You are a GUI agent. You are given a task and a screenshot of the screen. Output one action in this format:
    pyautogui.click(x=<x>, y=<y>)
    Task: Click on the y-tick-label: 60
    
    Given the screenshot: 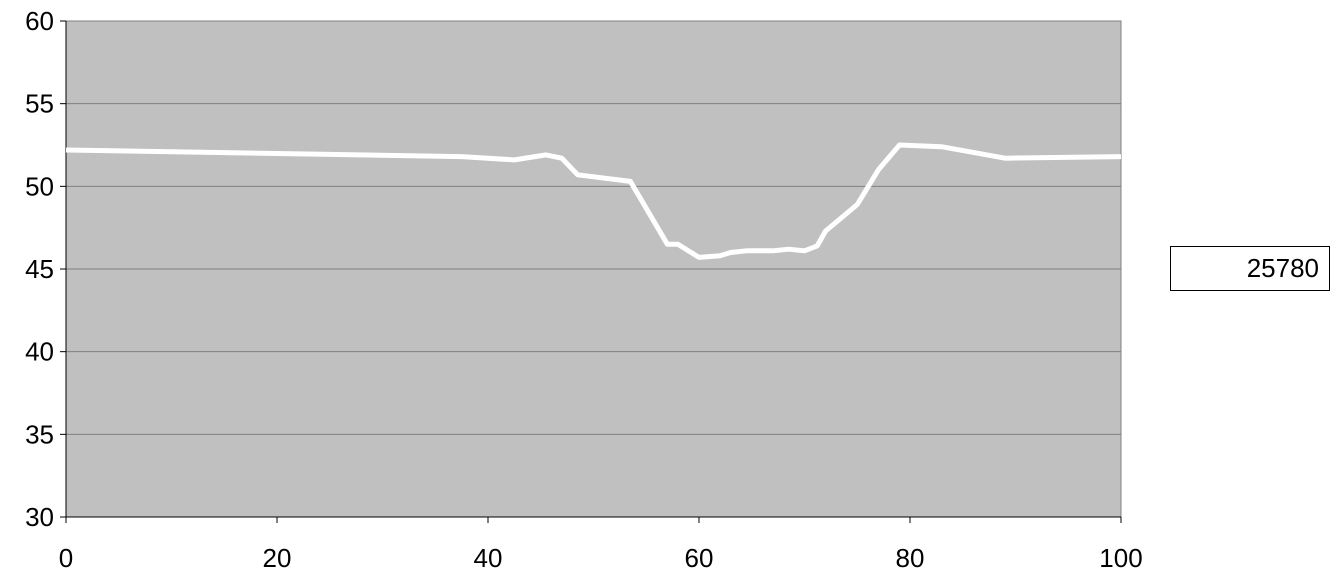 What is the action you would take?
    pyautogui.click(x=39, y=21)
    